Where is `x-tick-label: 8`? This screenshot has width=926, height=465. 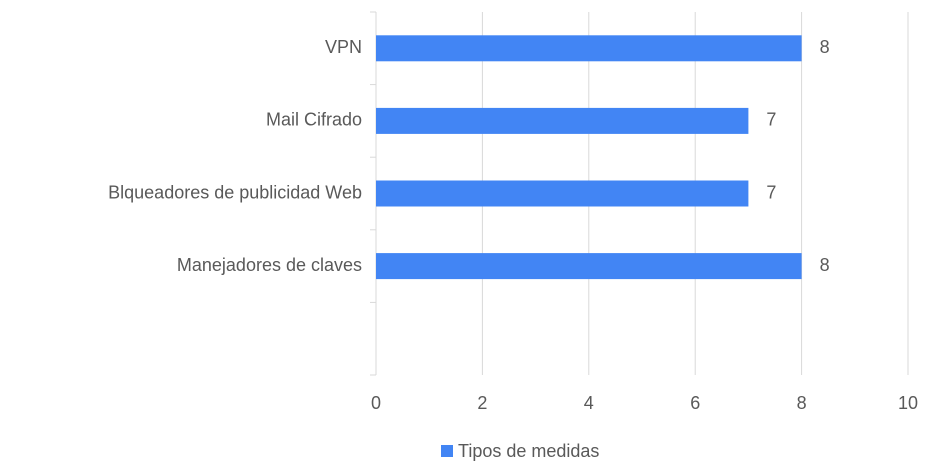
x-tick-label: 8 is located at coordinates (802, 403).